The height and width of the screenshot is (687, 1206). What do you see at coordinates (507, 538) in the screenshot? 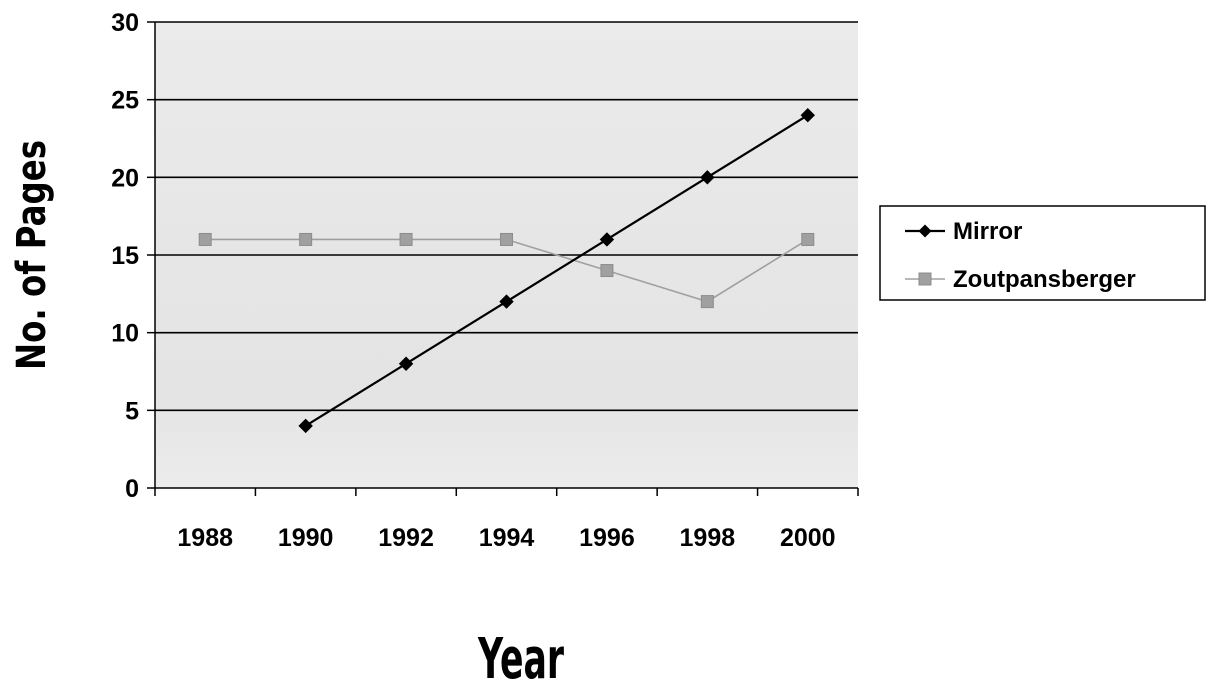
I see `x-tick-label: 1994` at bounding box center [507, 538].